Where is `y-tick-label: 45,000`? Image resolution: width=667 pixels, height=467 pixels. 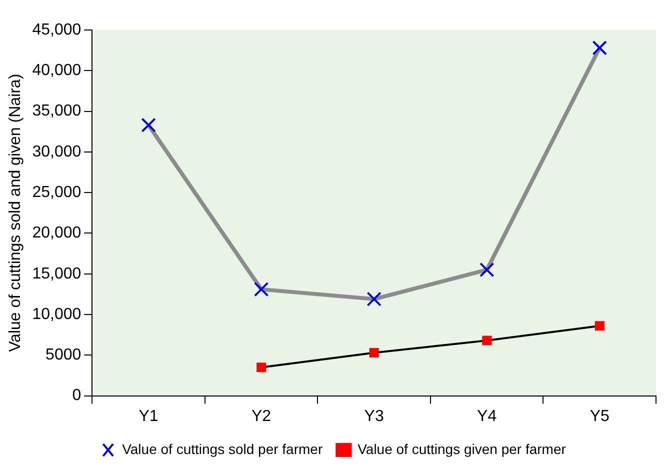
y-tick-label: 45,000 is located at coordinates (57, 29).